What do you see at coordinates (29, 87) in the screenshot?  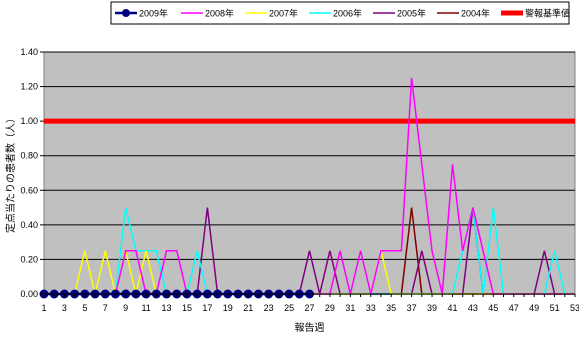 I see `y-tick-label: 1.20` at bounding box center [29, 87].